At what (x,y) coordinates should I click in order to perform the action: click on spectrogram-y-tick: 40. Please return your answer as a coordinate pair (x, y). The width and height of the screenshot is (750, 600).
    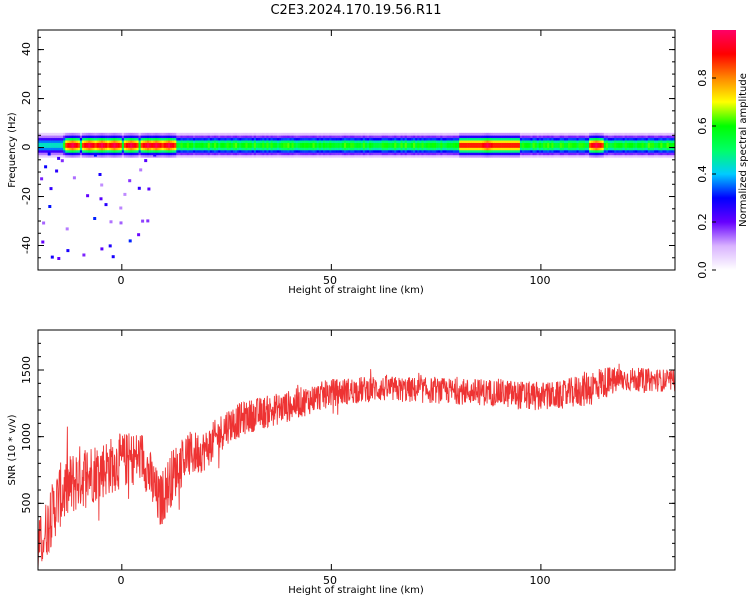
    Looking at the image, I should click on (26, 49).